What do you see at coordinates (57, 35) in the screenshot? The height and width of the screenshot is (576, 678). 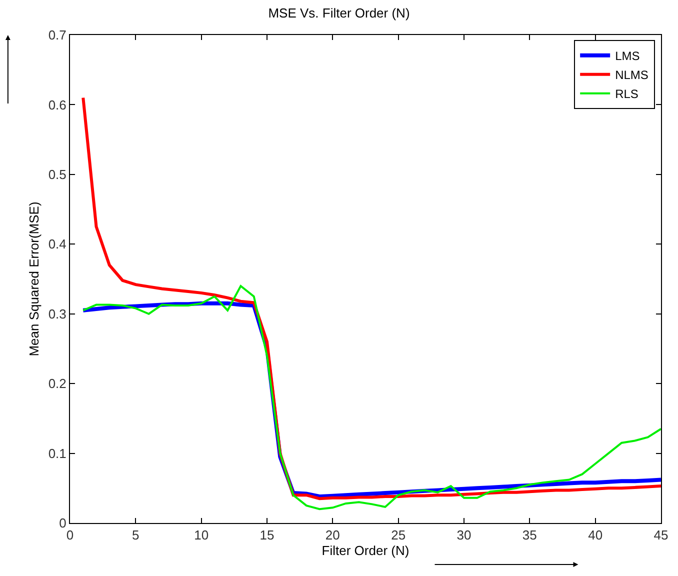 I see `y-tick-label: 0.7` at bounding box center [57, 35].